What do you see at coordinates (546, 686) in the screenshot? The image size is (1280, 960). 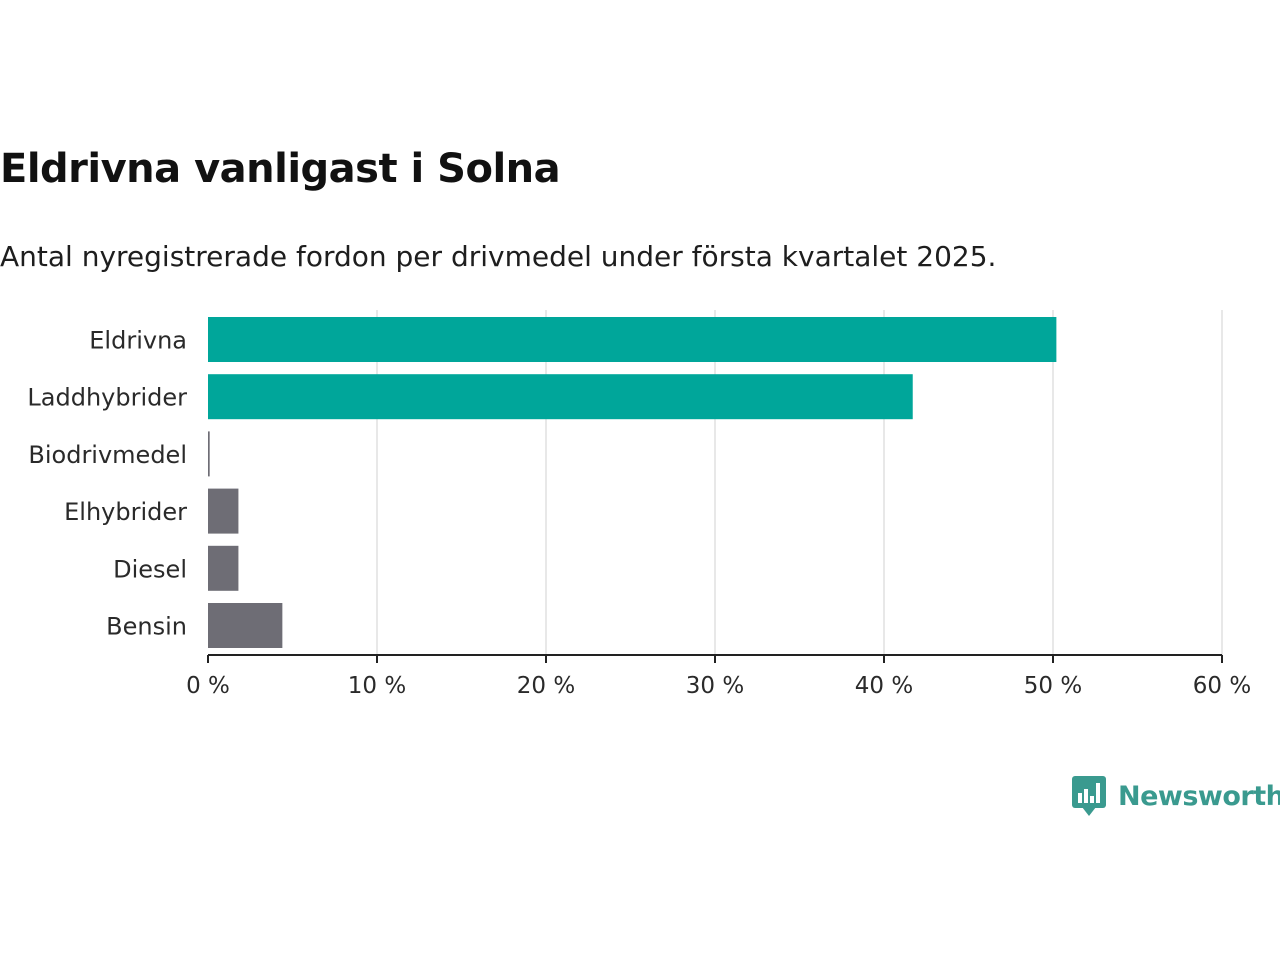 I see `x-tick-label-20: 20 %` at bounding box center [546, 686].